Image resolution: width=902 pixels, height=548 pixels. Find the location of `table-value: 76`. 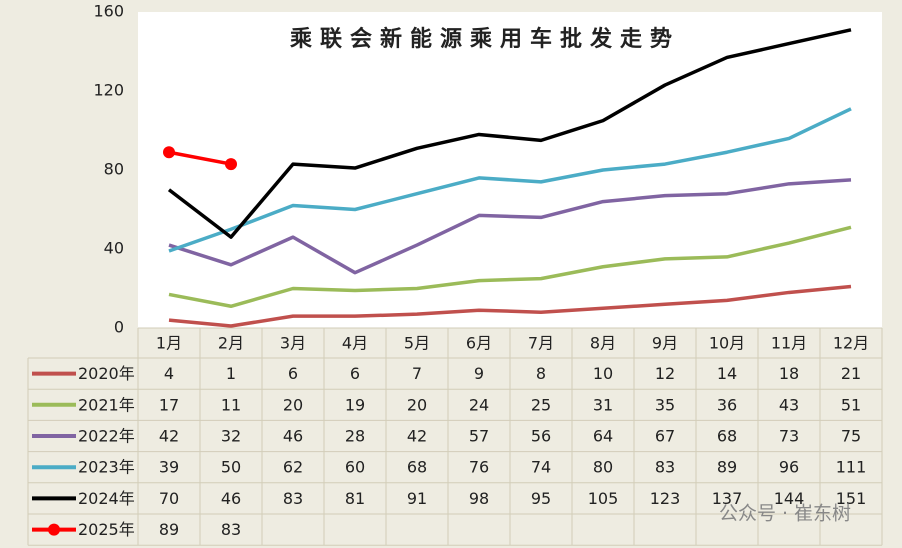

table-value: 76 is located at coordinates (479, 467).